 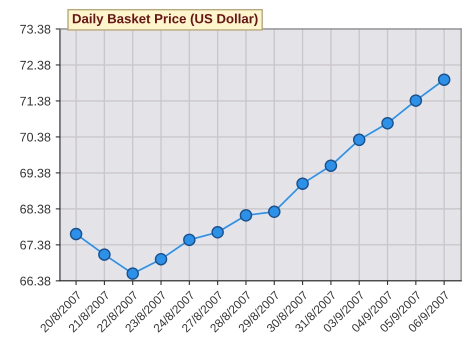 What do you see at coordinates (35, 137) in the screenshot?
I see `y-tick-label: 70.38` at bounding box center [35, 137].